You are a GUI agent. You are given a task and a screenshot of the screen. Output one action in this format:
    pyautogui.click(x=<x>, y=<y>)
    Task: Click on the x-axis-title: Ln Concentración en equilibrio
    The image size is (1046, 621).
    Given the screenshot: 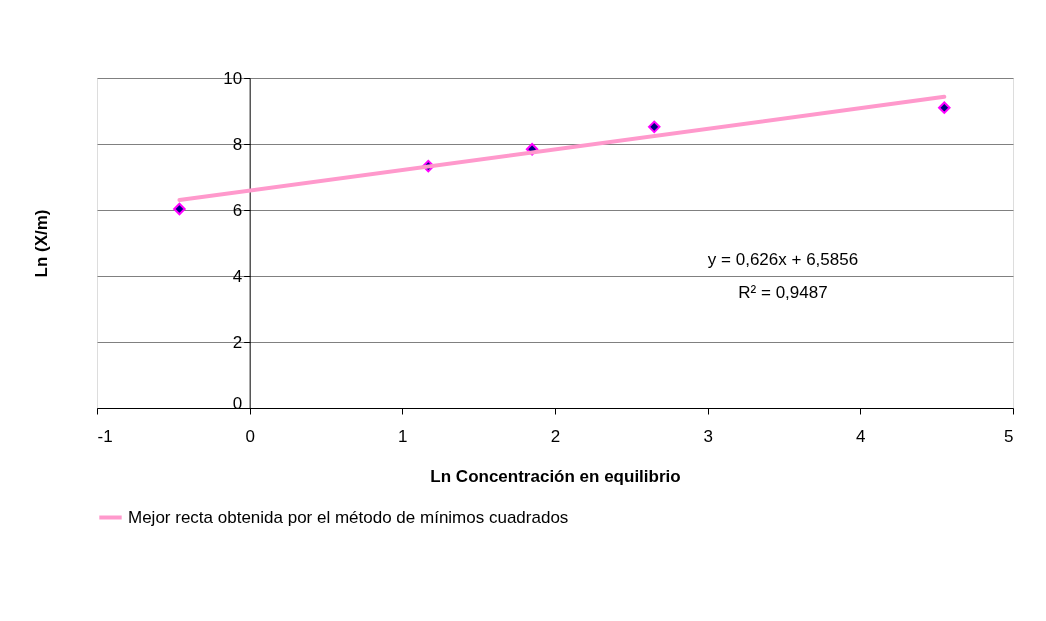 What is the action you would take?
    pyautogui.click(x=555, y=476)
    